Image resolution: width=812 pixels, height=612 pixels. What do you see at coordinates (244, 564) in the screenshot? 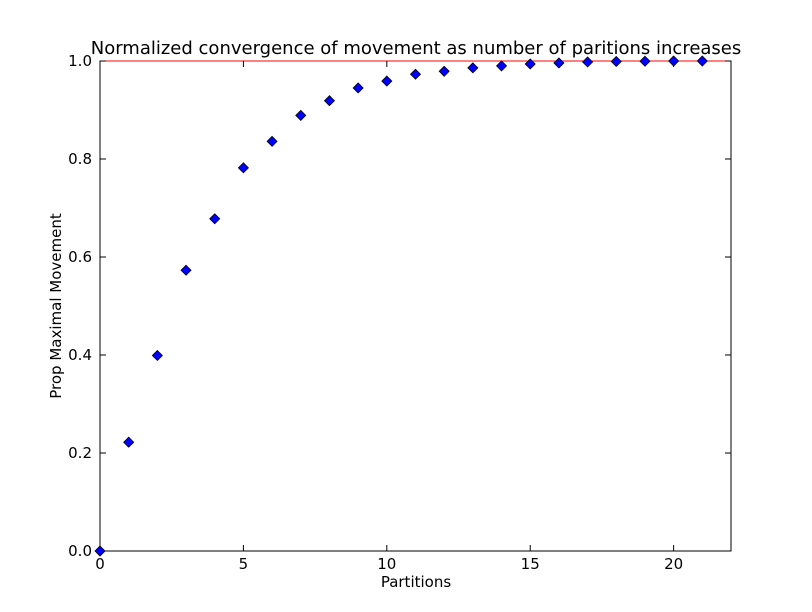
I see `x-tick-label: 5` at bounding box center [244, 564].